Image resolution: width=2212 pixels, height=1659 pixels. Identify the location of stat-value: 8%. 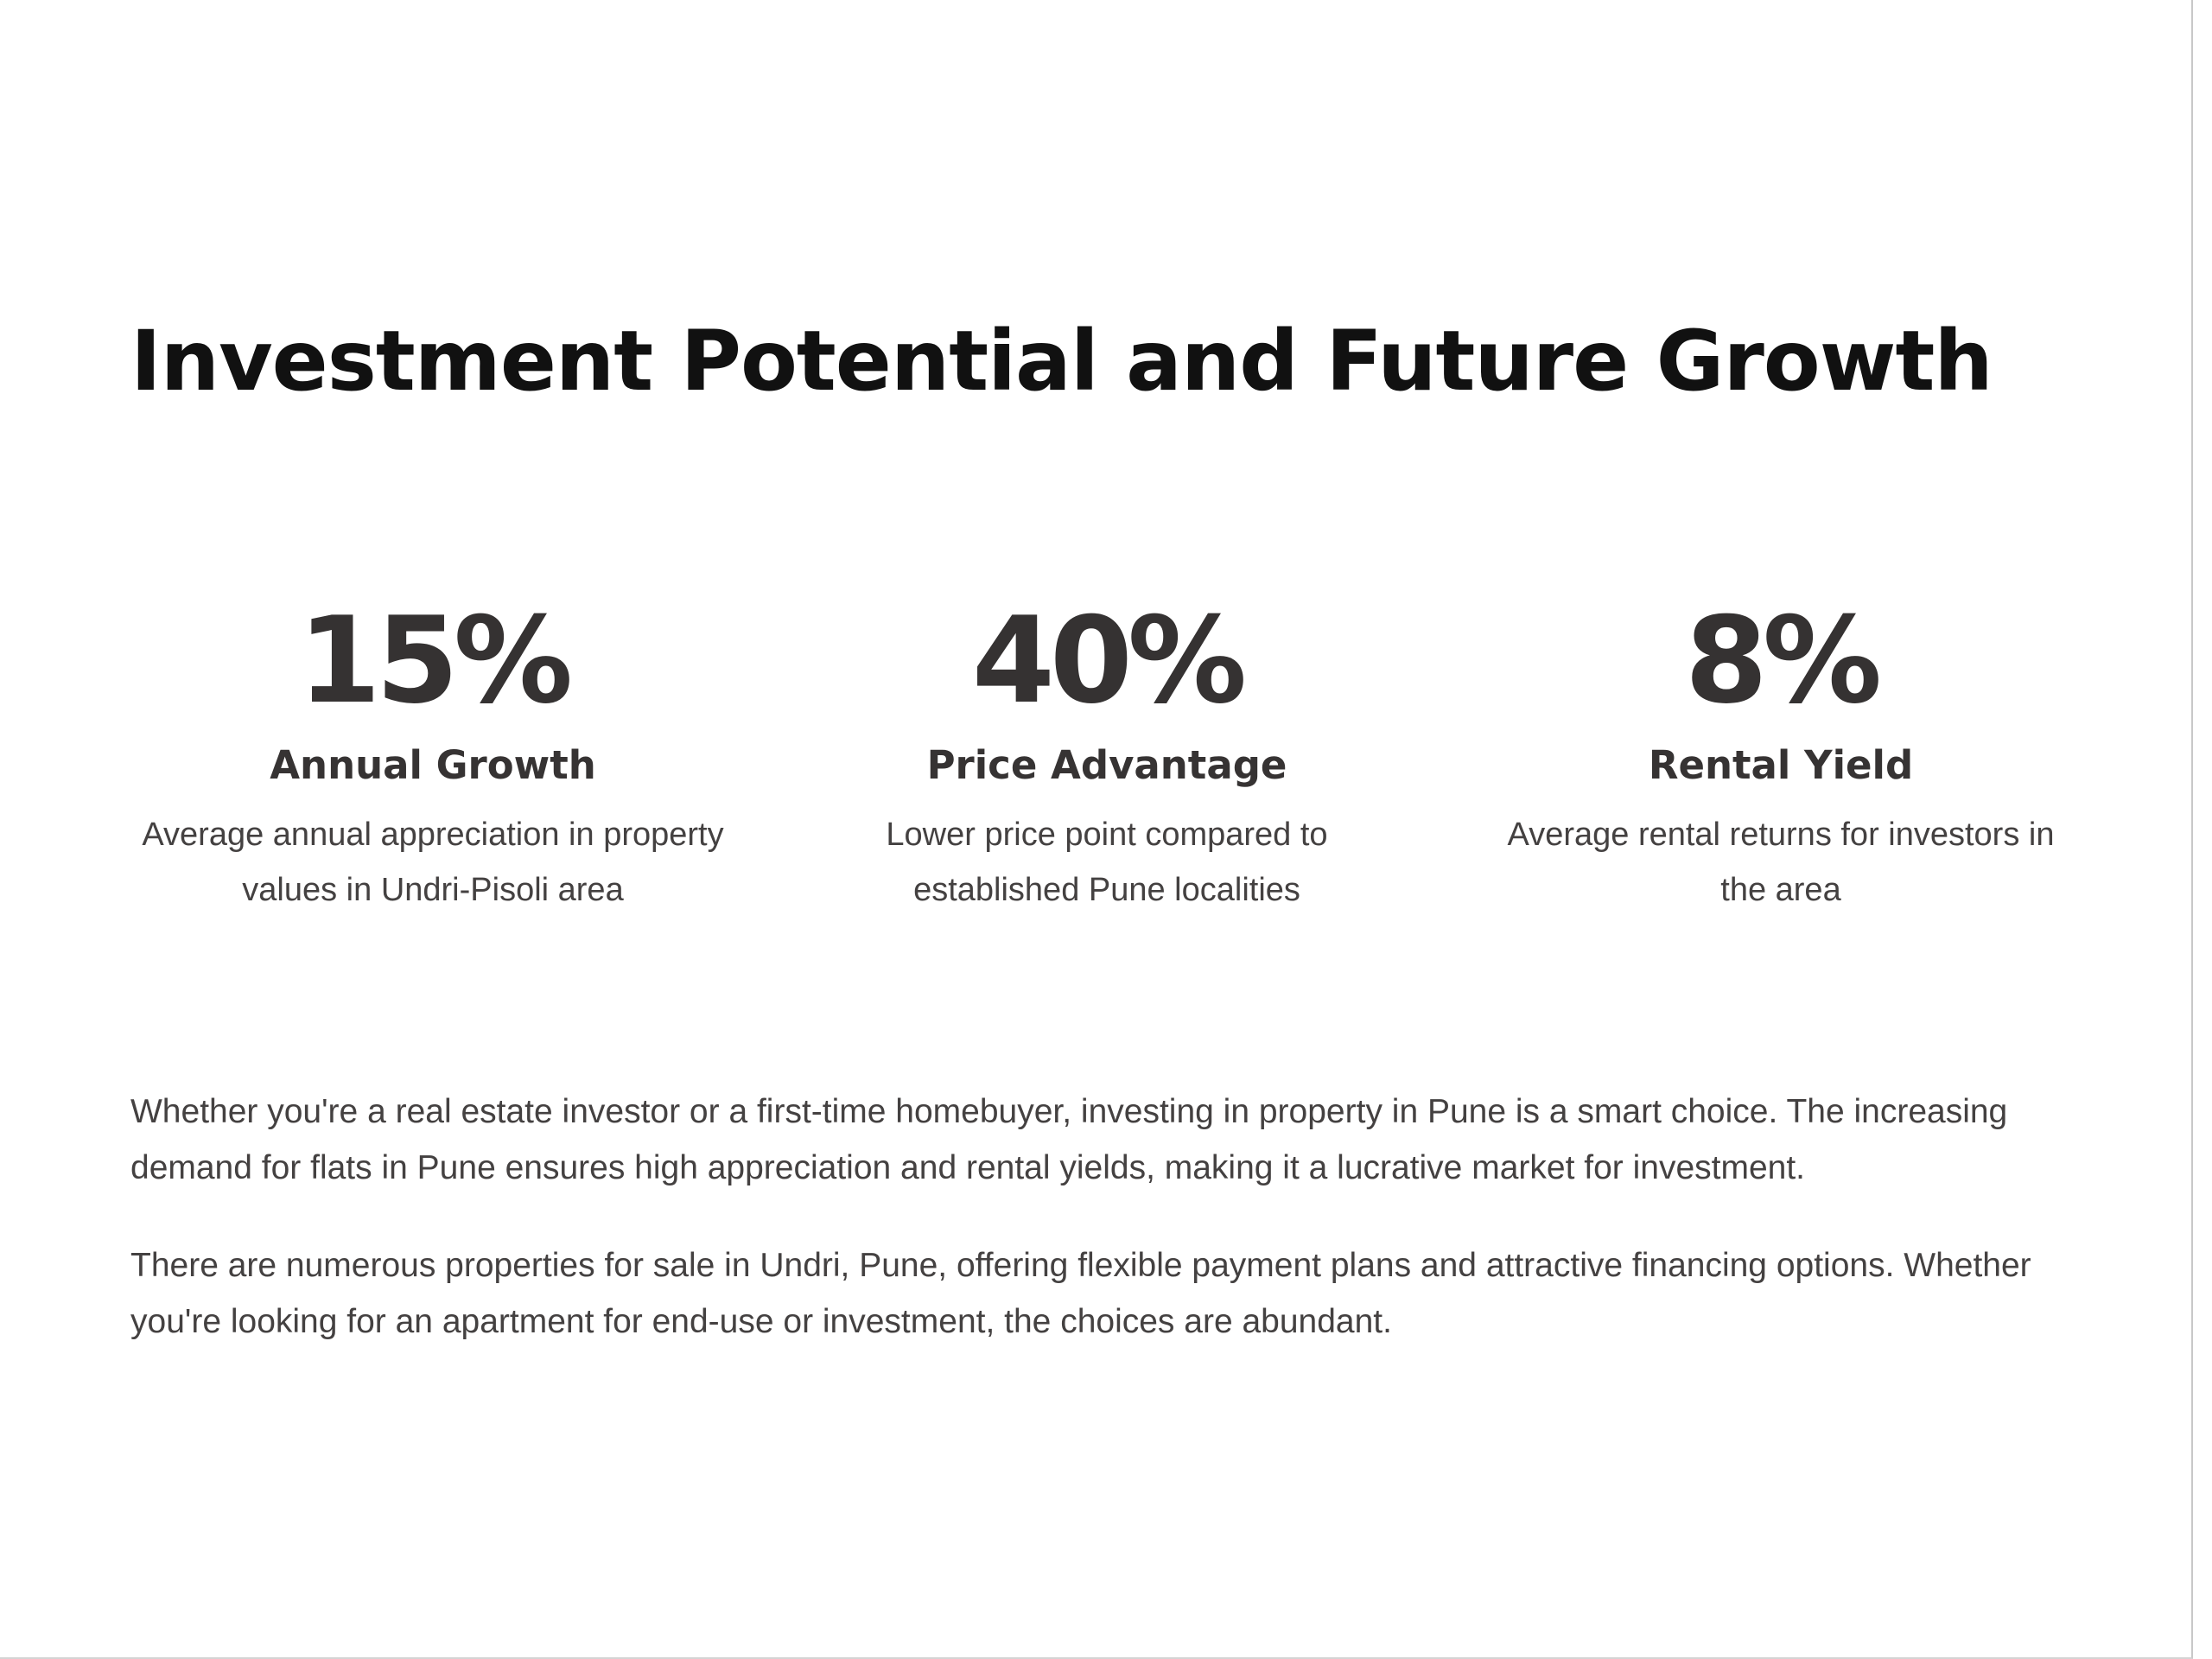
(1783, 660).